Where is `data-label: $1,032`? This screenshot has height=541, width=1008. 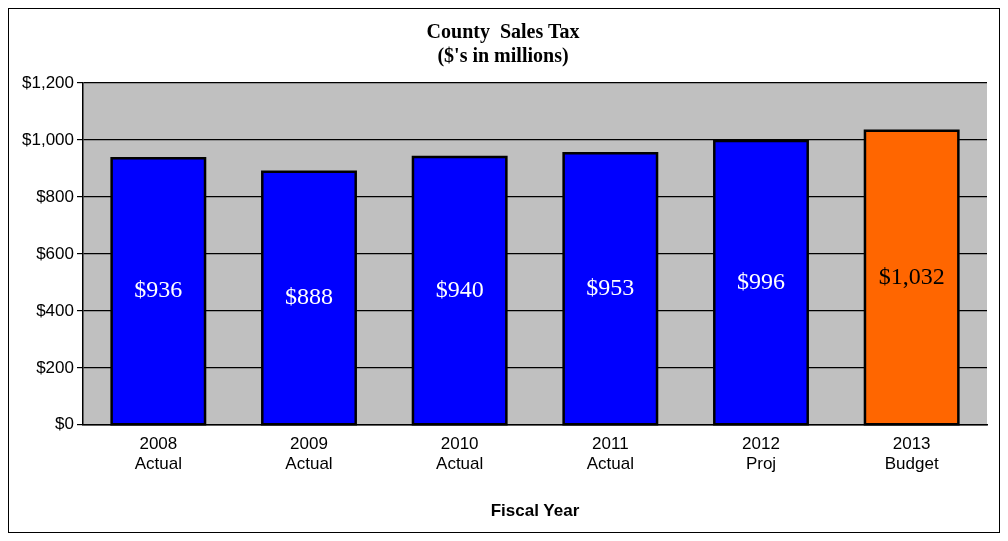
data-label: $1,032 is located at coordinates (911, 275).